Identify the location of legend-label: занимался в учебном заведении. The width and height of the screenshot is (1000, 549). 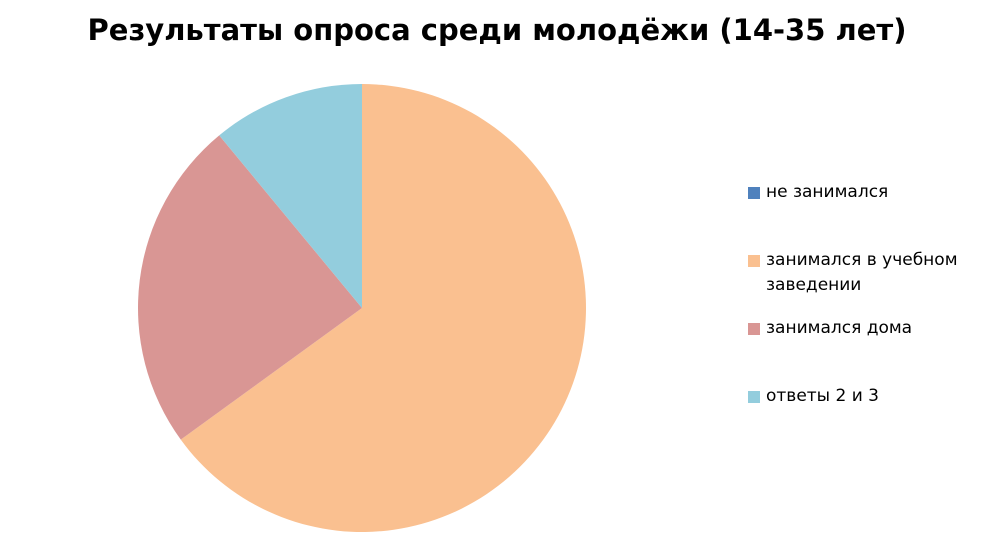
(862, 272).